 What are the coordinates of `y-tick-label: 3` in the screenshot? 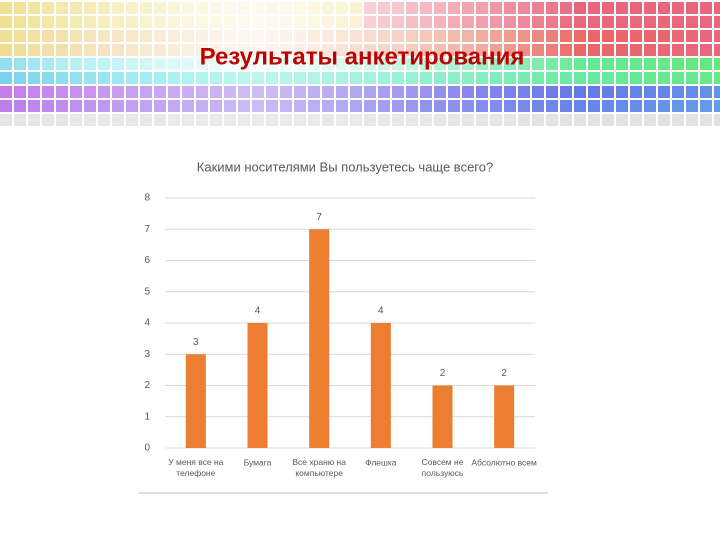 It's located at (147, 354).